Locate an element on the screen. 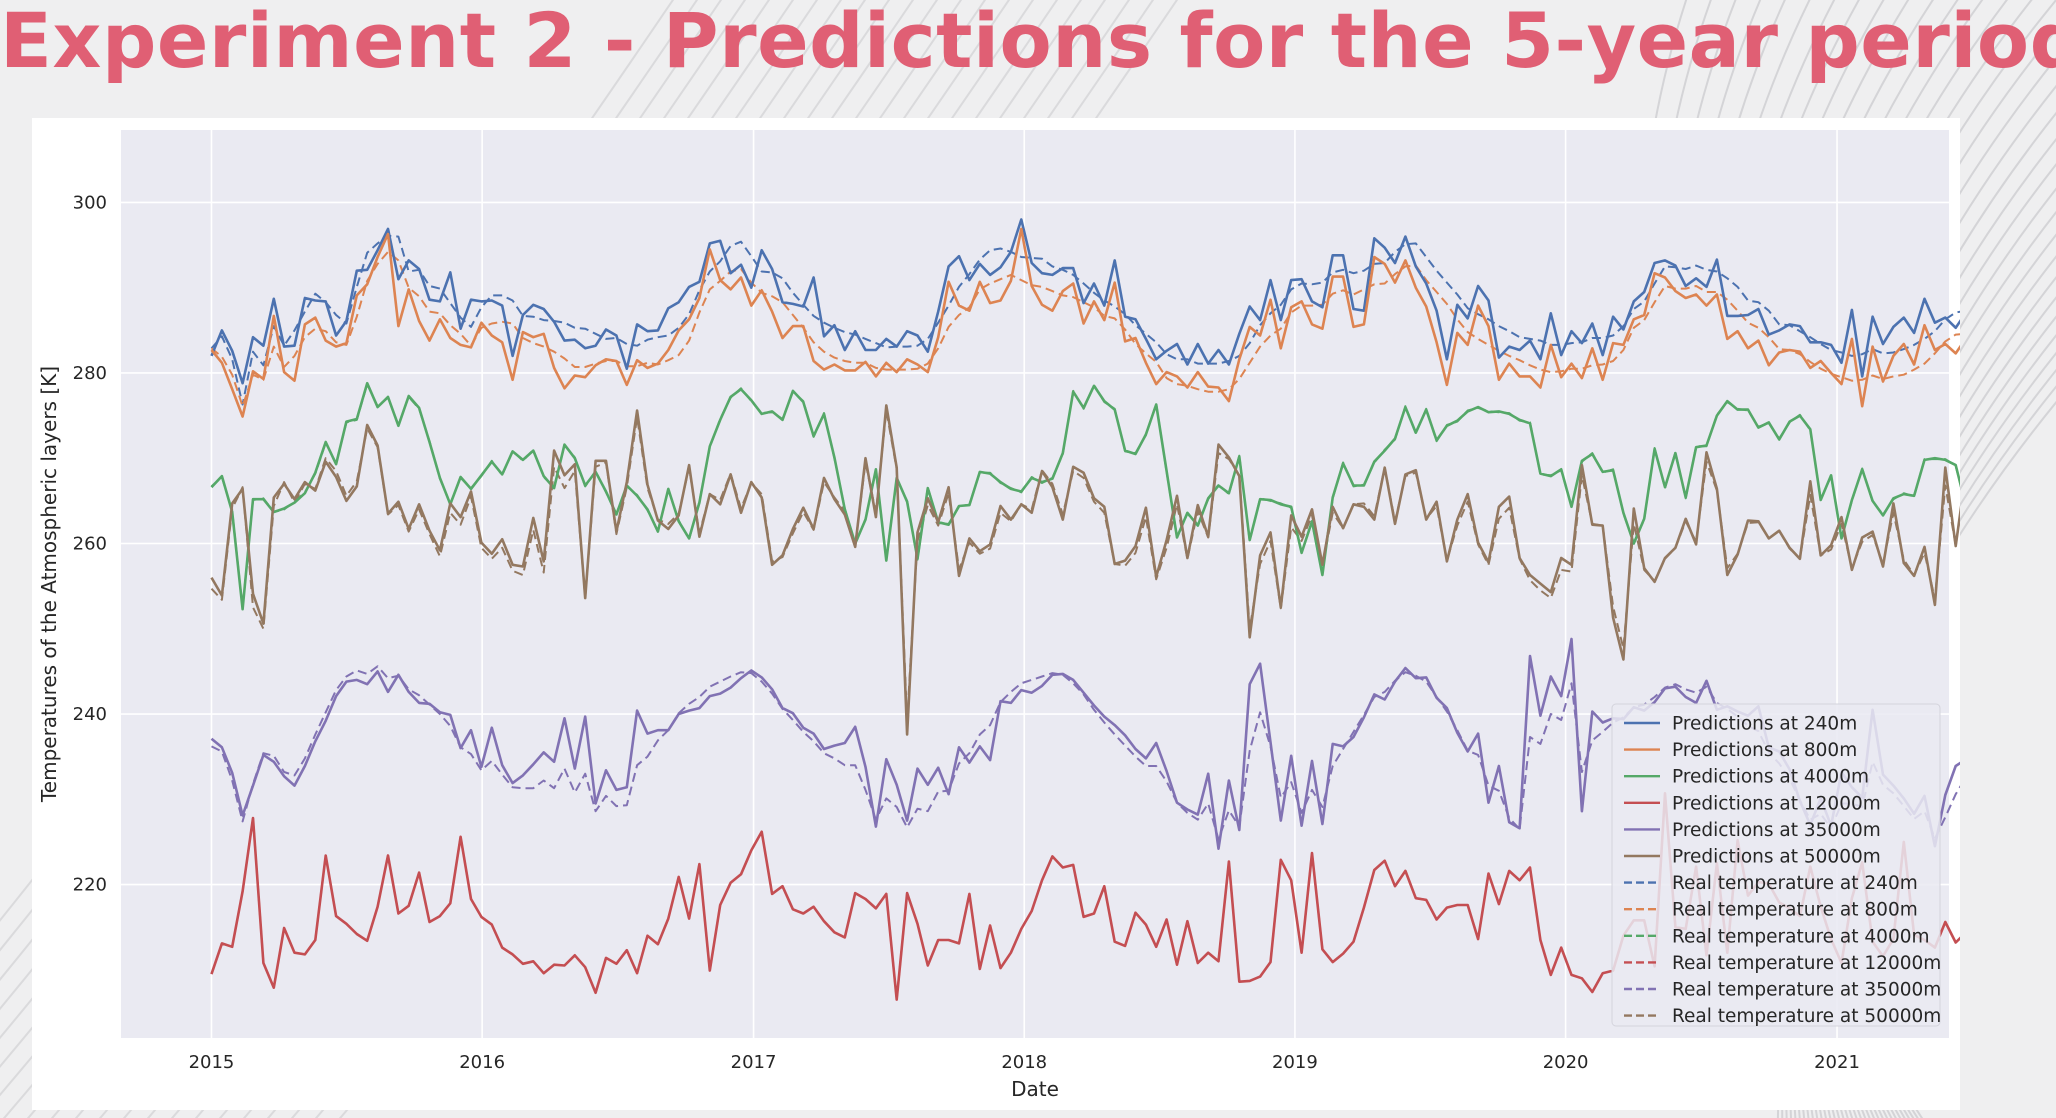 This screenshot has height=1118, width=2056. legend-label: Predictions at 4000m is located at coordinates (1770, 777).